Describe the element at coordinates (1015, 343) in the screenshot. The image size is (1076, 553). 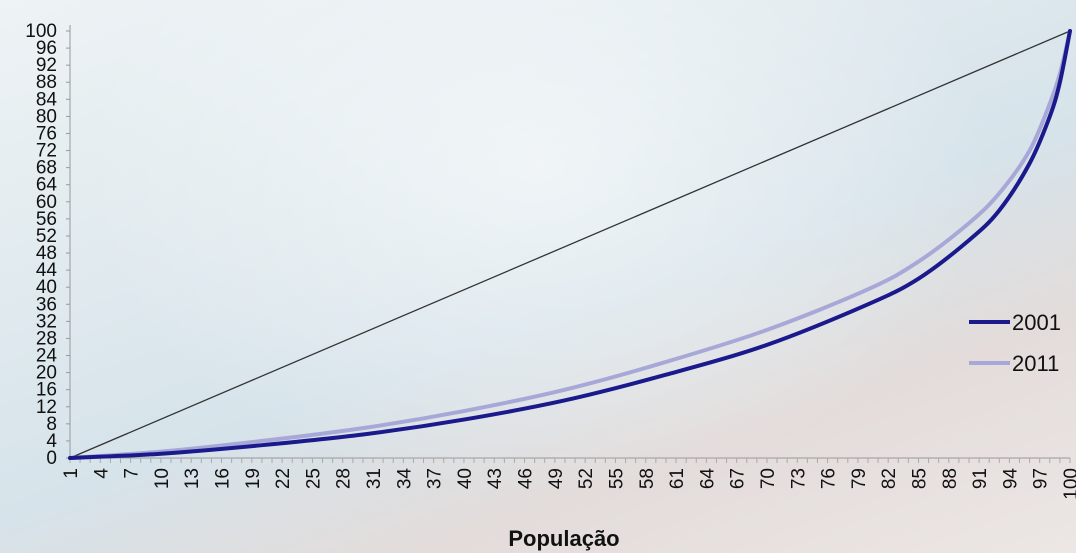
I see `legend: 2001 2011` at that location.